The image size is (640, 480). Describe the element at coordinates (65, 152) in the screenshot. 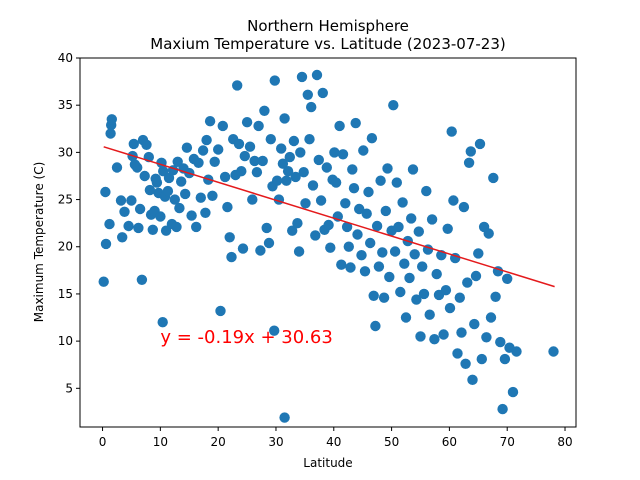

I see `y-tick-label: 30` at that location.